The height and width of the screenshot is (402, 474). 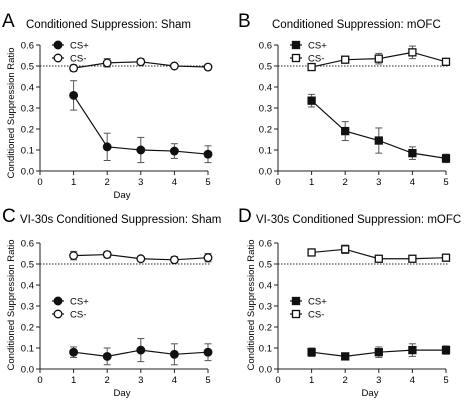 What do you see at coordinates (120, 220) in the screenshot?
I see `panel-title: VI-30s Conditioned Suppression: Sham` at bounding box center [120, 220].